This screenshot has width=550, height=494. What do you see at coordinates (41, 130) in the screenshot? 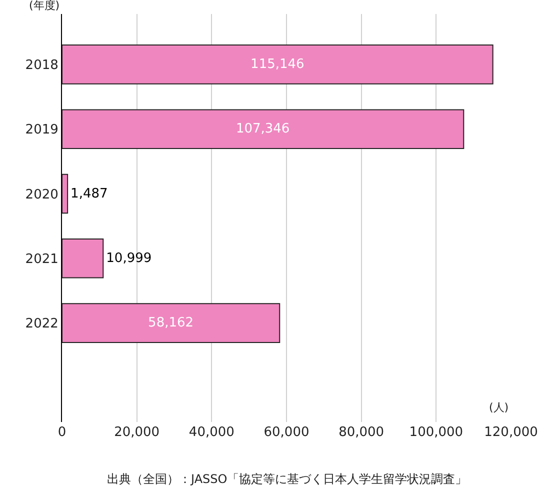
I see `y-tick-label: 2019` at bounding box center [41, 130].